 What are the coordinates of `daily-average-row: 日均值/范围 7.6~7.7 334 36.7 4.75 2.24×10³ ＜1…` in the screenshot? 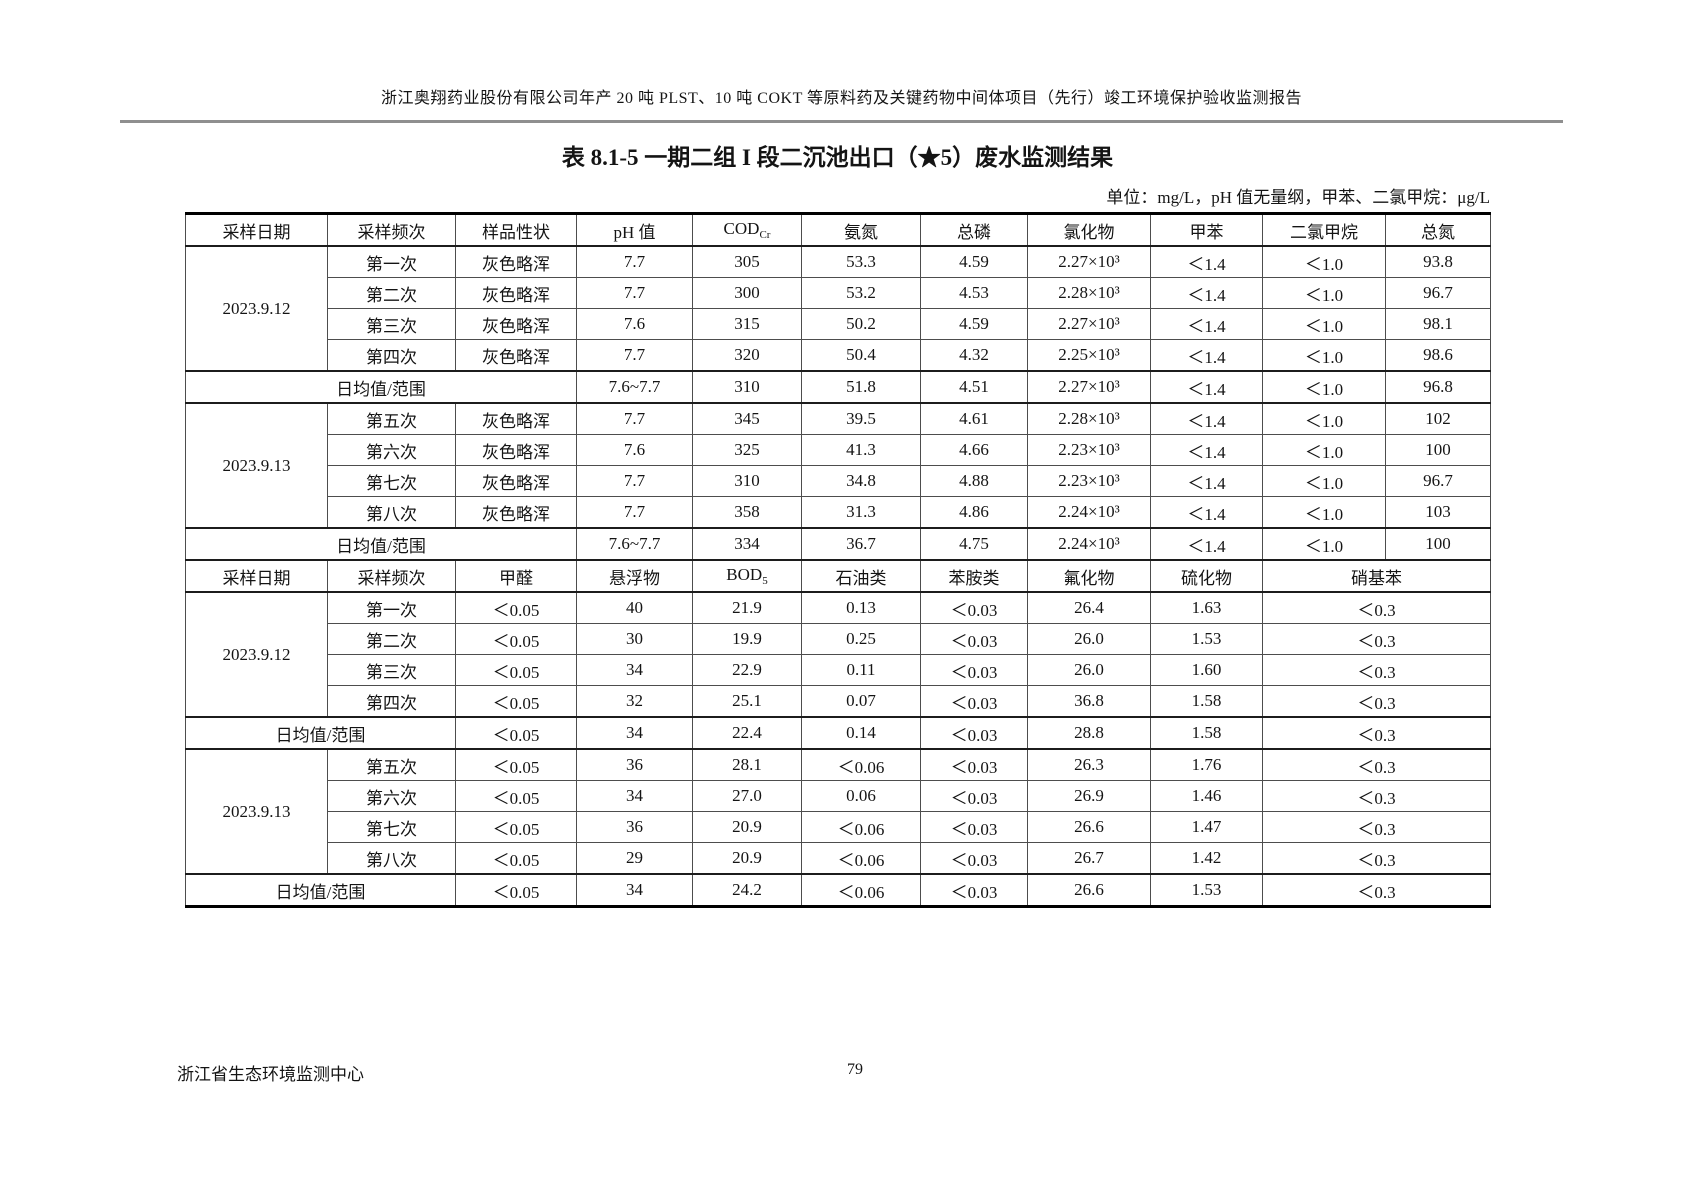 It's located at (838, 544).